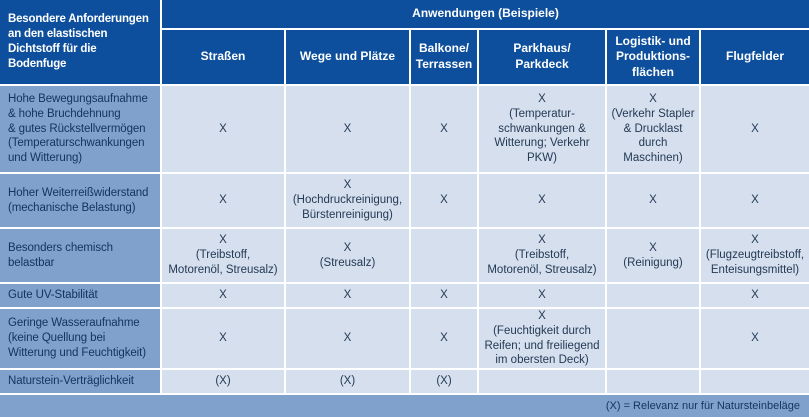 The width and height of the screenshot is (809, 417). I want to click on column-header-balkone-terrassen: Balkone/ Terrassen, so click(444, 57).